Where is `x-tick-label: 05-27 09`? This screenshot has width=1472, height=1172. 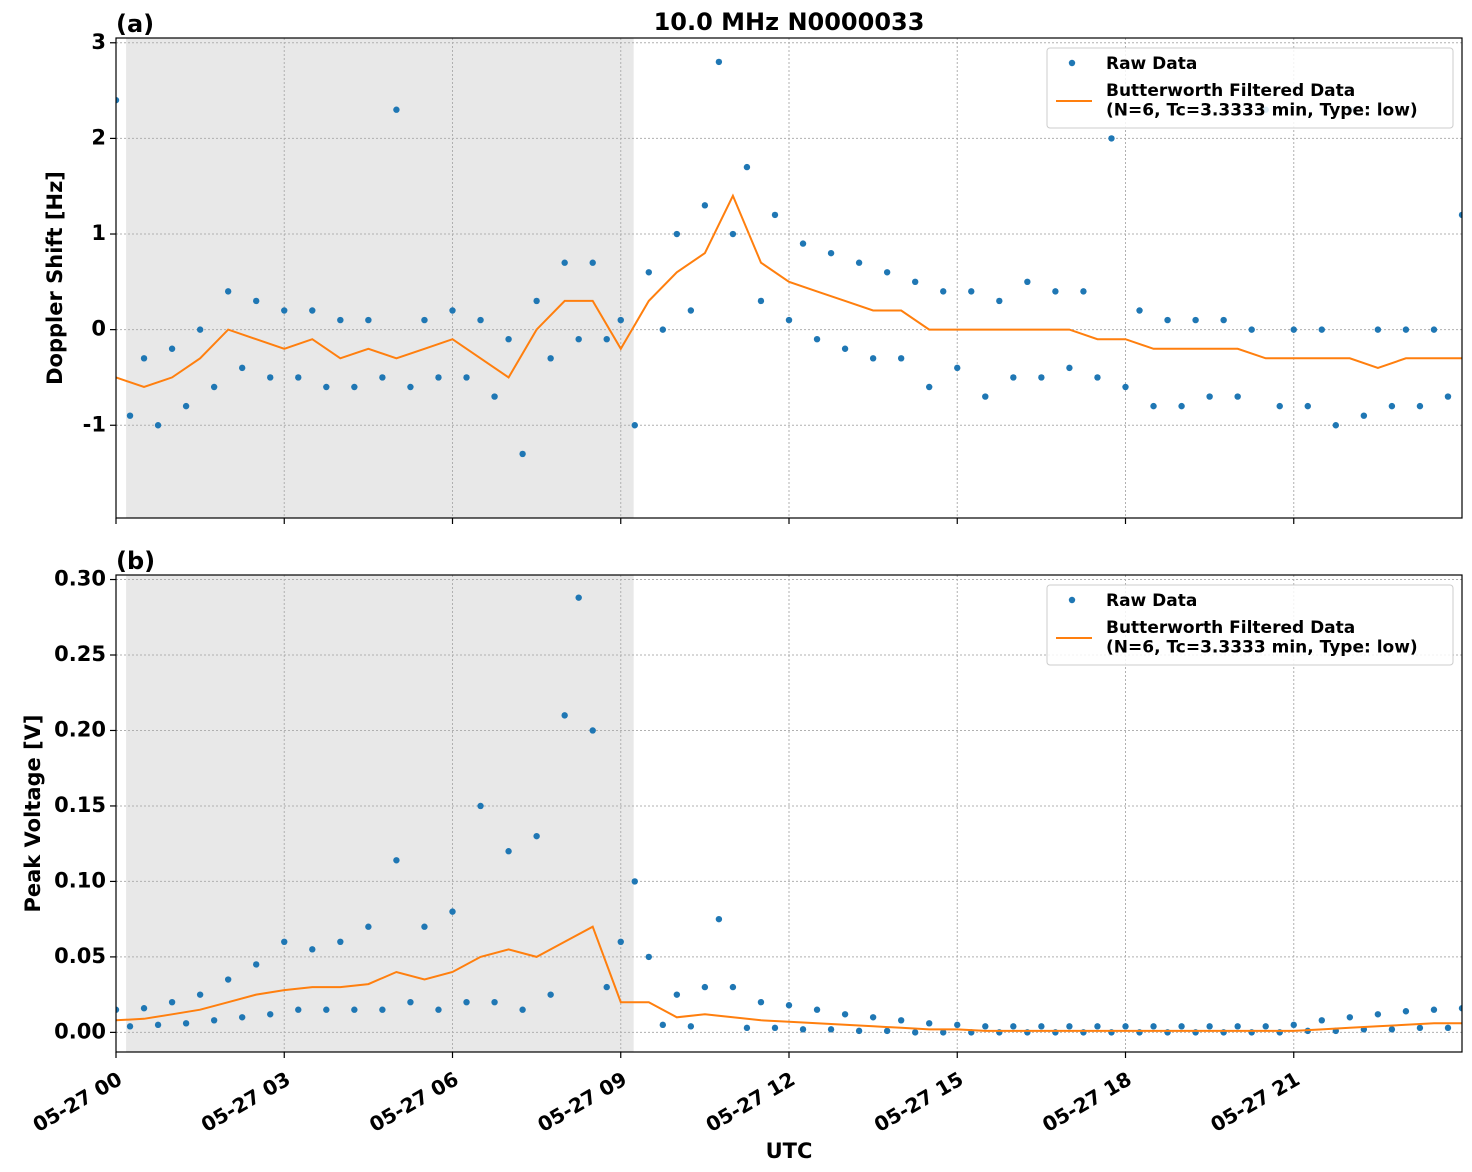 x-tick-label: 05-27 09 is located at coordinates (582, 1102).